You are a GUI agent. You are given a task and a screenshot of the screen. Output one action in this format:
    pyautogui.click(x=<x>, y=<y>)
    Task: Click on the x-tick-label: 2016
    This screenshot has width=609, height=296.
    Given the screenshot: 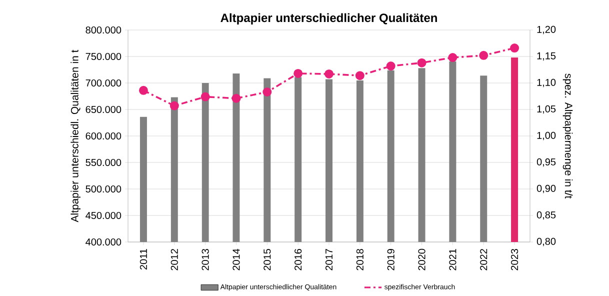 What is the action you would take?
    pyautogui.click(x=298, y=259)
    